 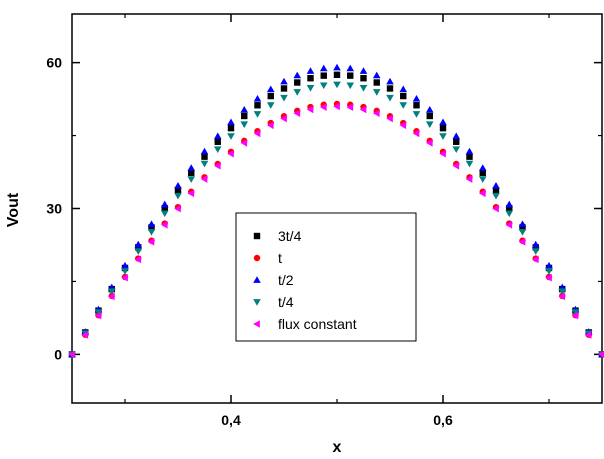 What do you see at coordinates (54, 63) in the screenshot?
I see `y-tick-label: 60` at bounding box center [54, 63].